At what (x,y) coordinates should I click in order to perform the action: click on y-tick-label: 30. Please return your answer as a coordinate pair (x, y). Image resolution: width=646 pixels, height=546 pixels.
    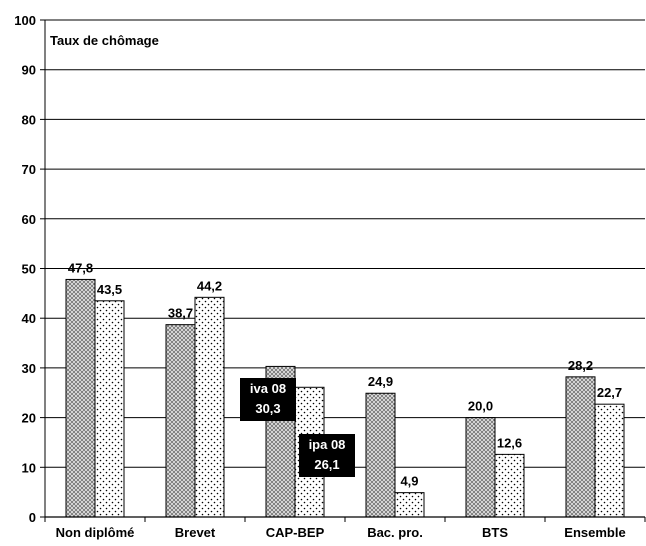
    Looking at the image, I should click on (29, 368).